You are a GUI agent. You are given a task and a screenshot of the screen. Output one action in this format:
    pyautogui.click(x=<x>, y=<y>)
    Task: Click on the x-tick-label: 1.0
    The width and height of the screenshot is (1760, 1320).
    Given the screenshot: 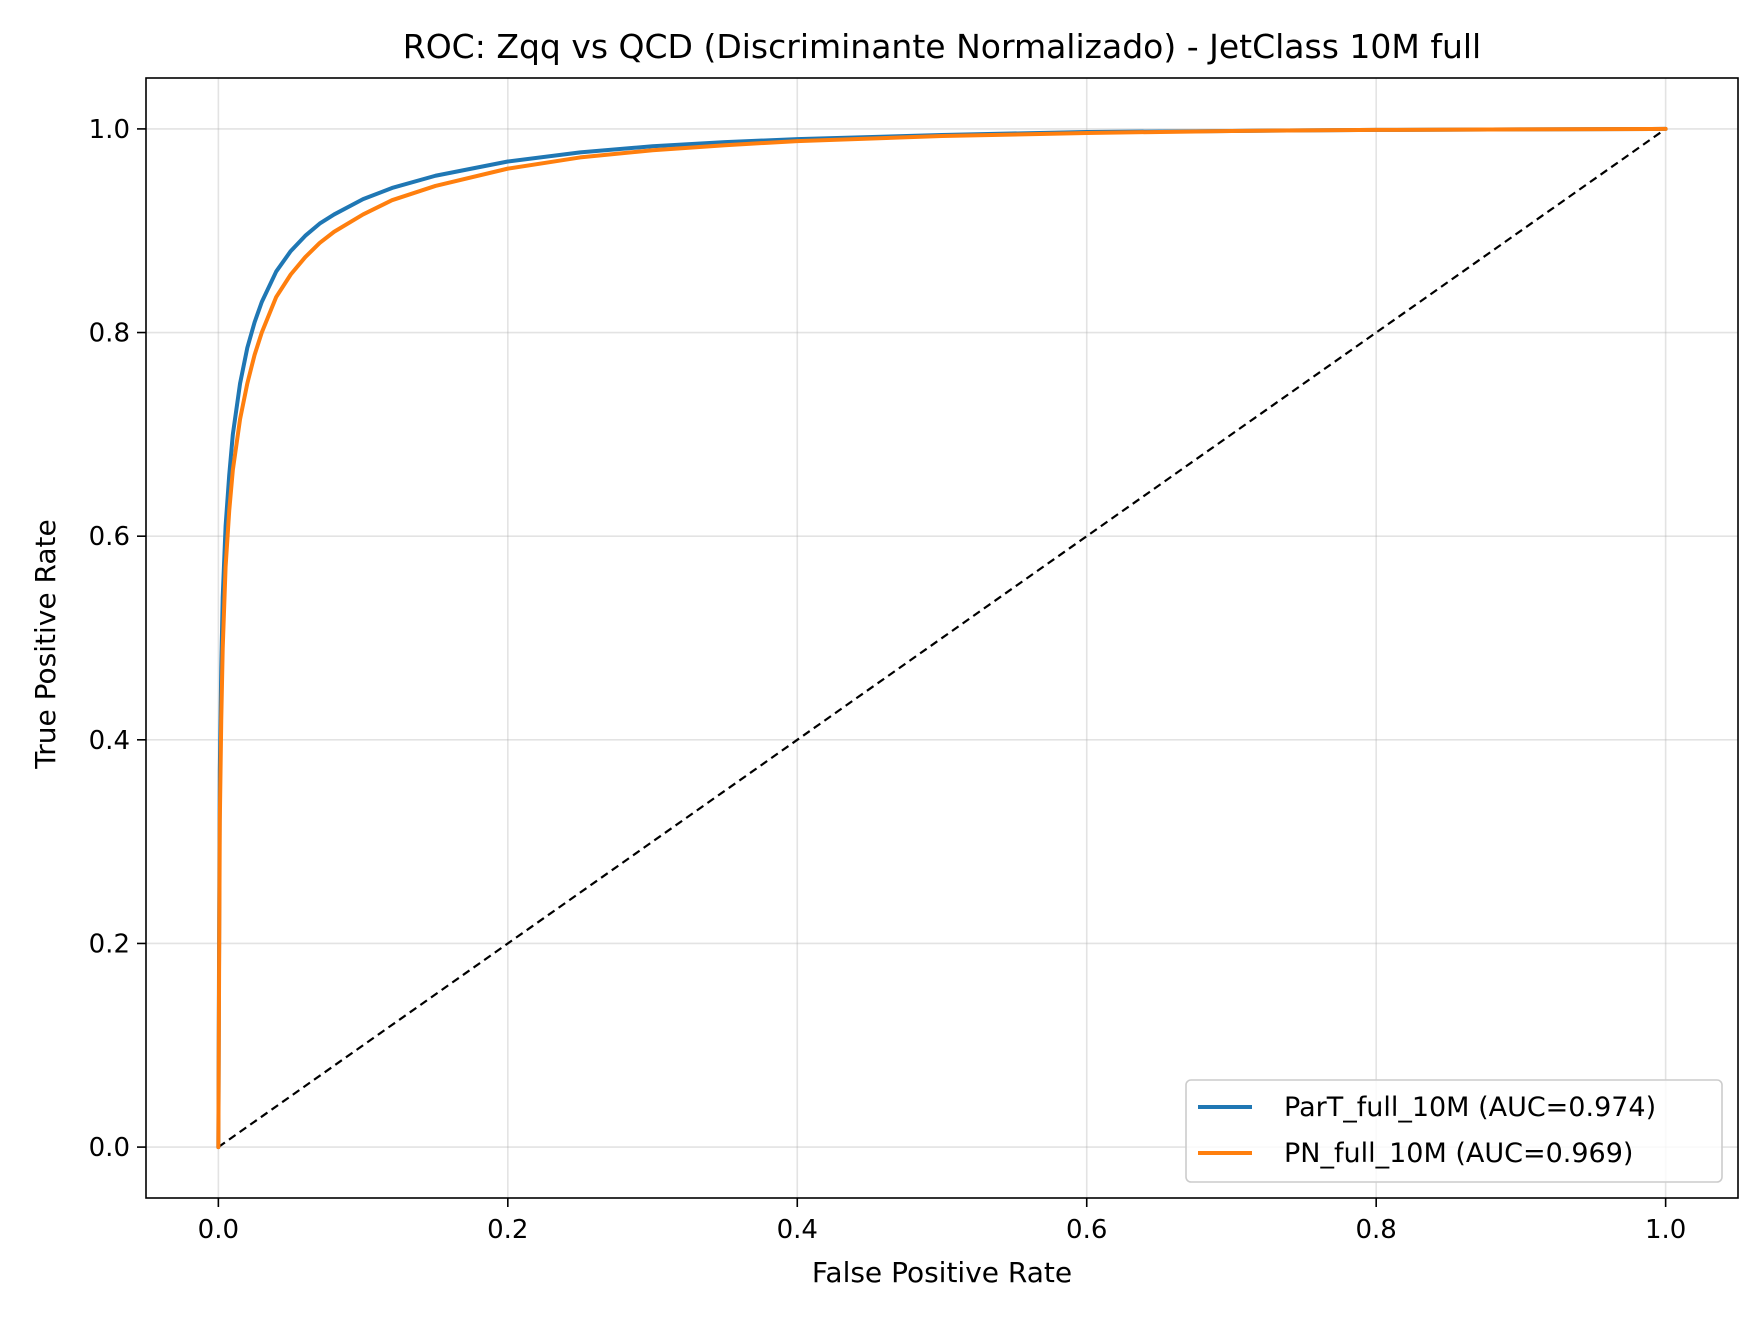 What is the action you would take?
    pyautogui.click(x=1665, y=1230)
    